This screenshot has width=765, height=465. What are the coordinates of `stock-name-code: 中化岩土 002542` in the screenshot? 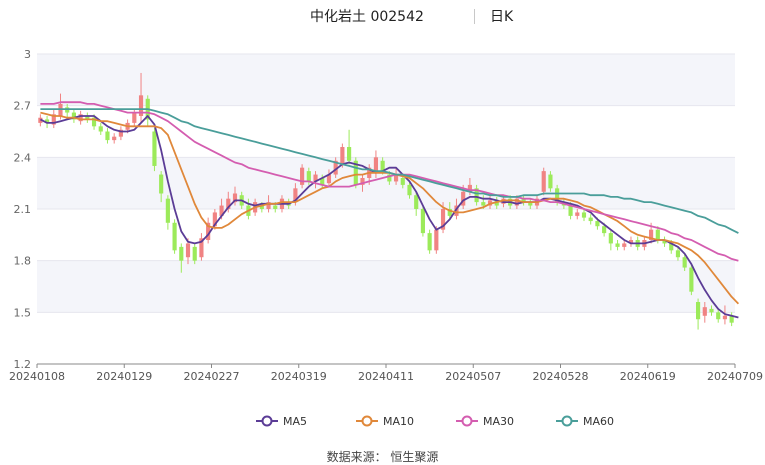 It's located at (367, 17).